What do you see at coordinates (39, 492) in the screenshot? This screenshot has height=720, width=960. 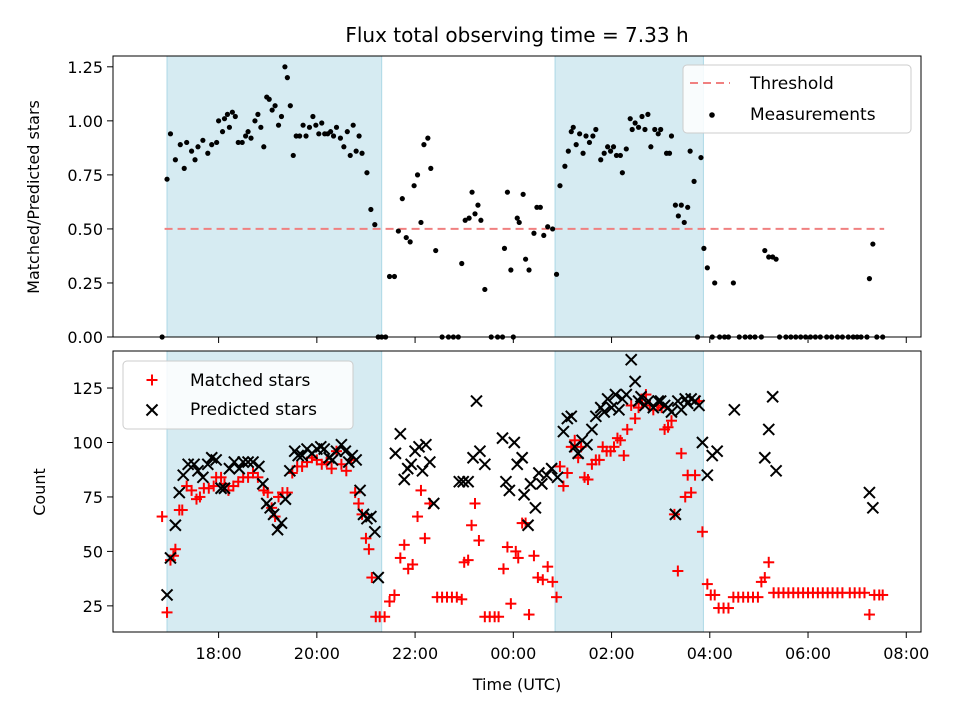 I see `bottom-y-axis-label: Count` at bounding box center [39, 492].